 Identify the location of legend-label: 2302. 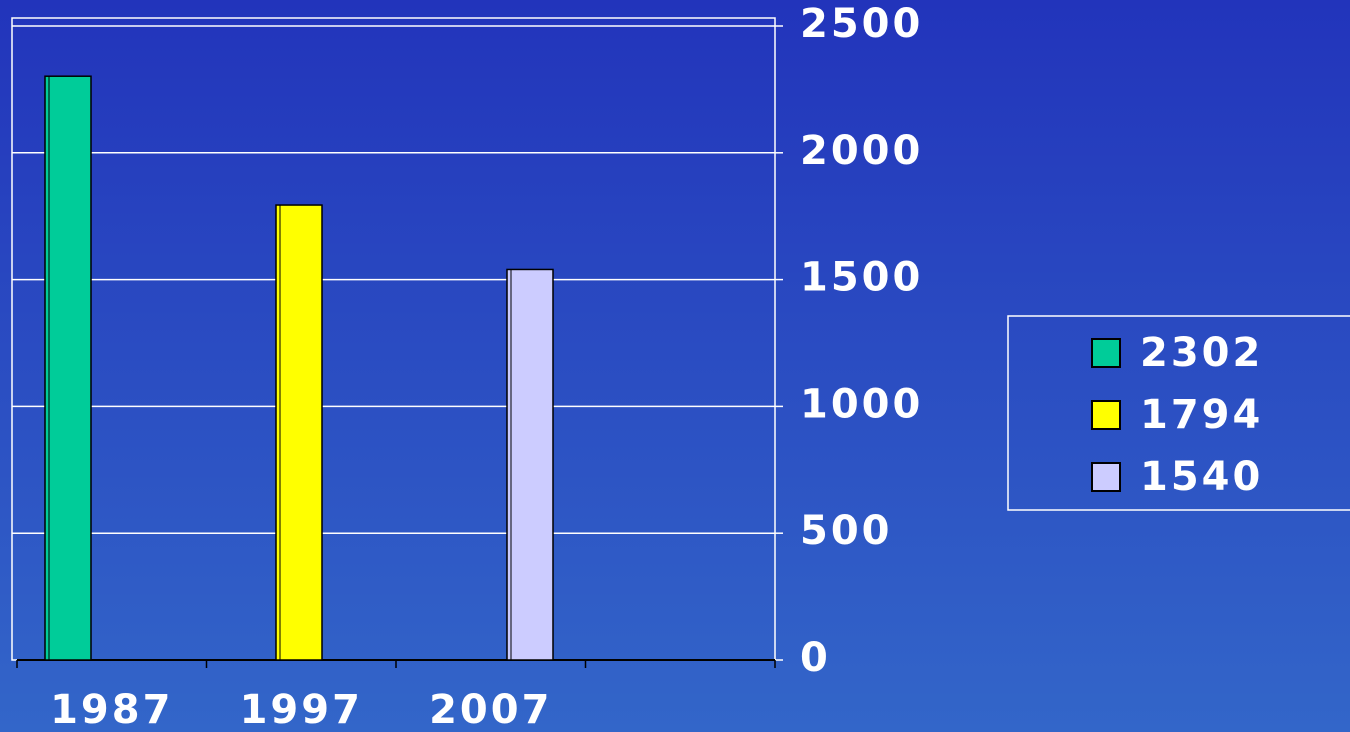
(1201, 353).